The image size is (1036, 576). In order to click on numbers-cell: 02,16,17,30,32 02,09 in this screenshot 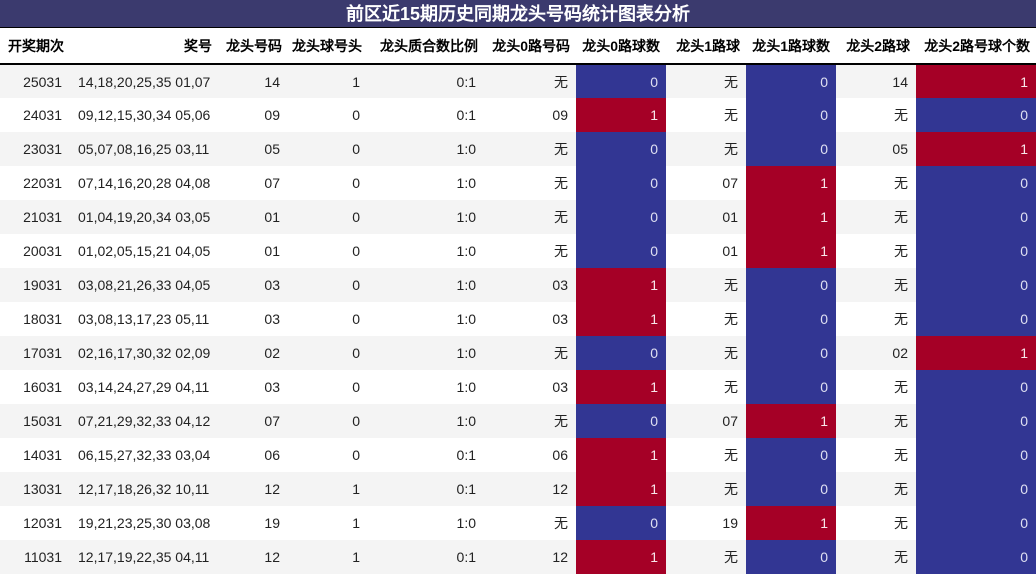, I will do `click(144, 353)`.